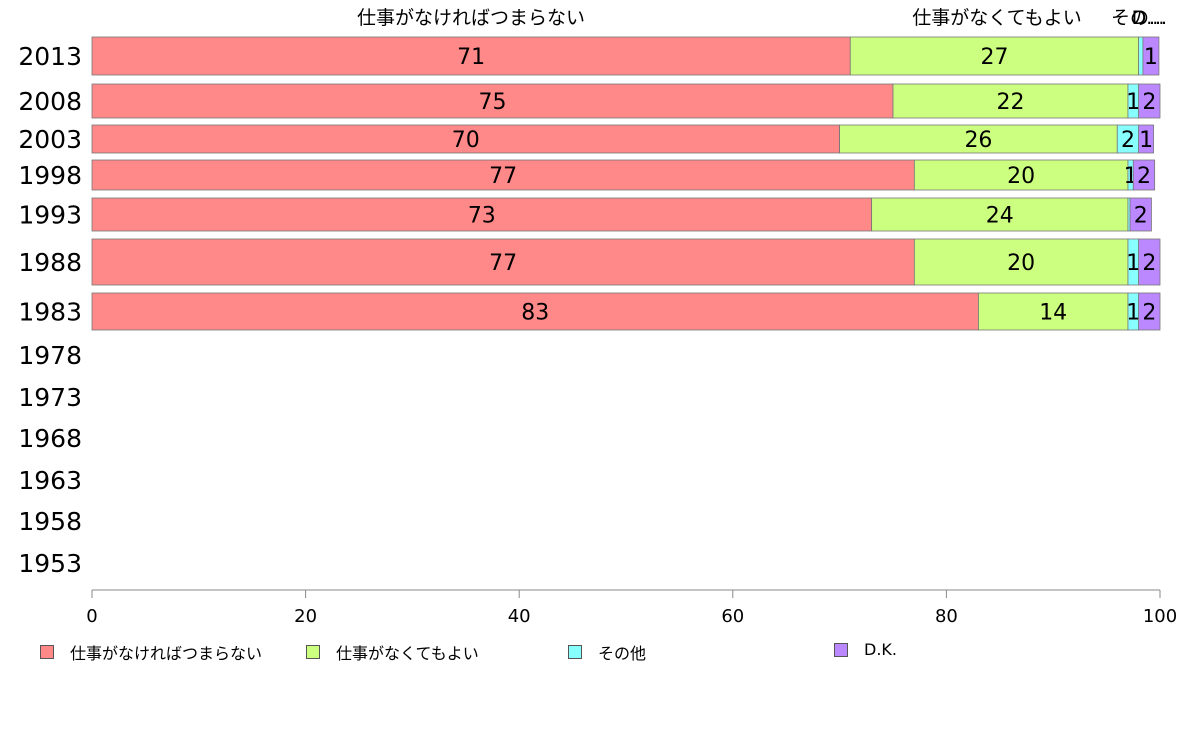  What do you see at coordinates (1133, 313) in the screenshot?
I see `data-label-6-2: 1` at bounding box center [1133, 313].